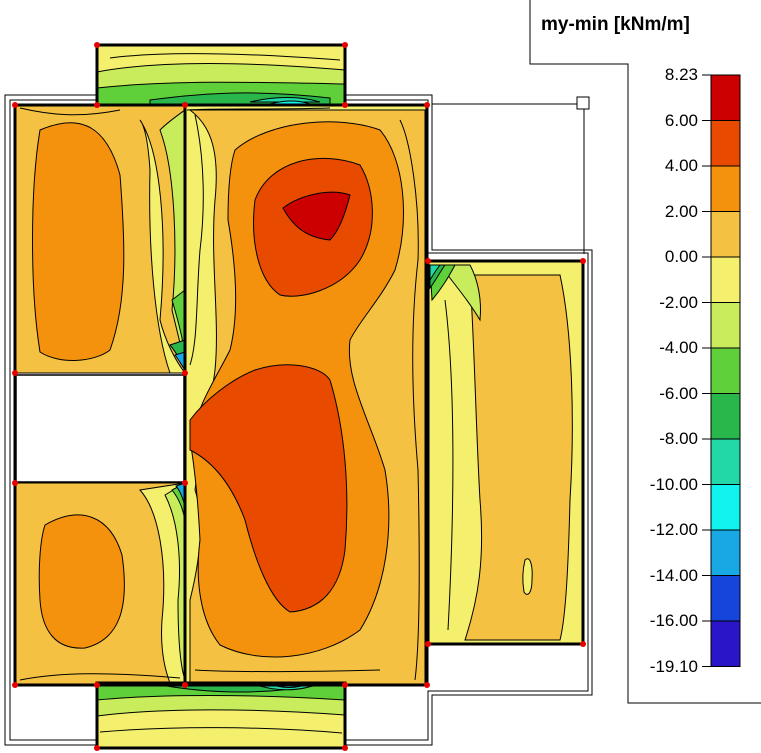 The height and width of the screenshot is (753, 761). Describe the element at coordinates (100, 584) in the screenshot. I see `left-lower-panel-contours` at that location.